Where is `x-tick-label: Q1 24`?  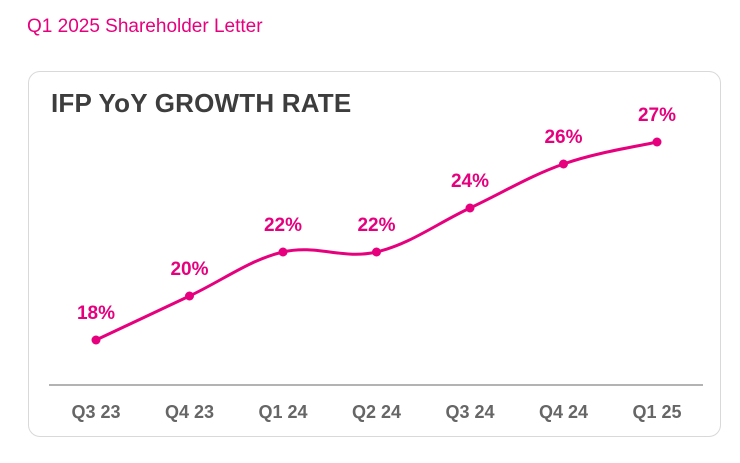 x-tick-label: Q1 24 is located at coordinates (282, 412).